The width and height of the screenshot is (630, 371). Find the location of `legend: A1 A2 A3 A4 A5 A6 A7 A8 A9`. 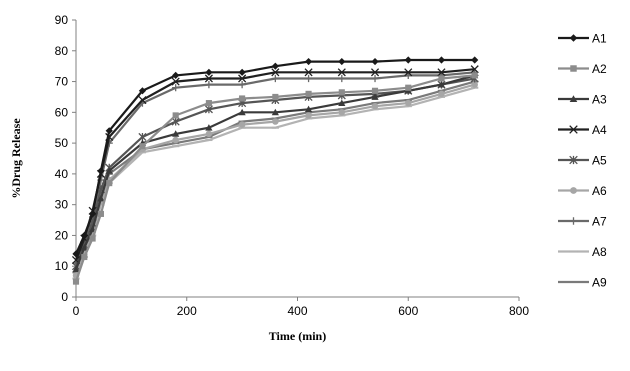

legend: A1 A2 A3 A4 A5 A6 A7 A8 A9 is located at coordinates (582, 161).